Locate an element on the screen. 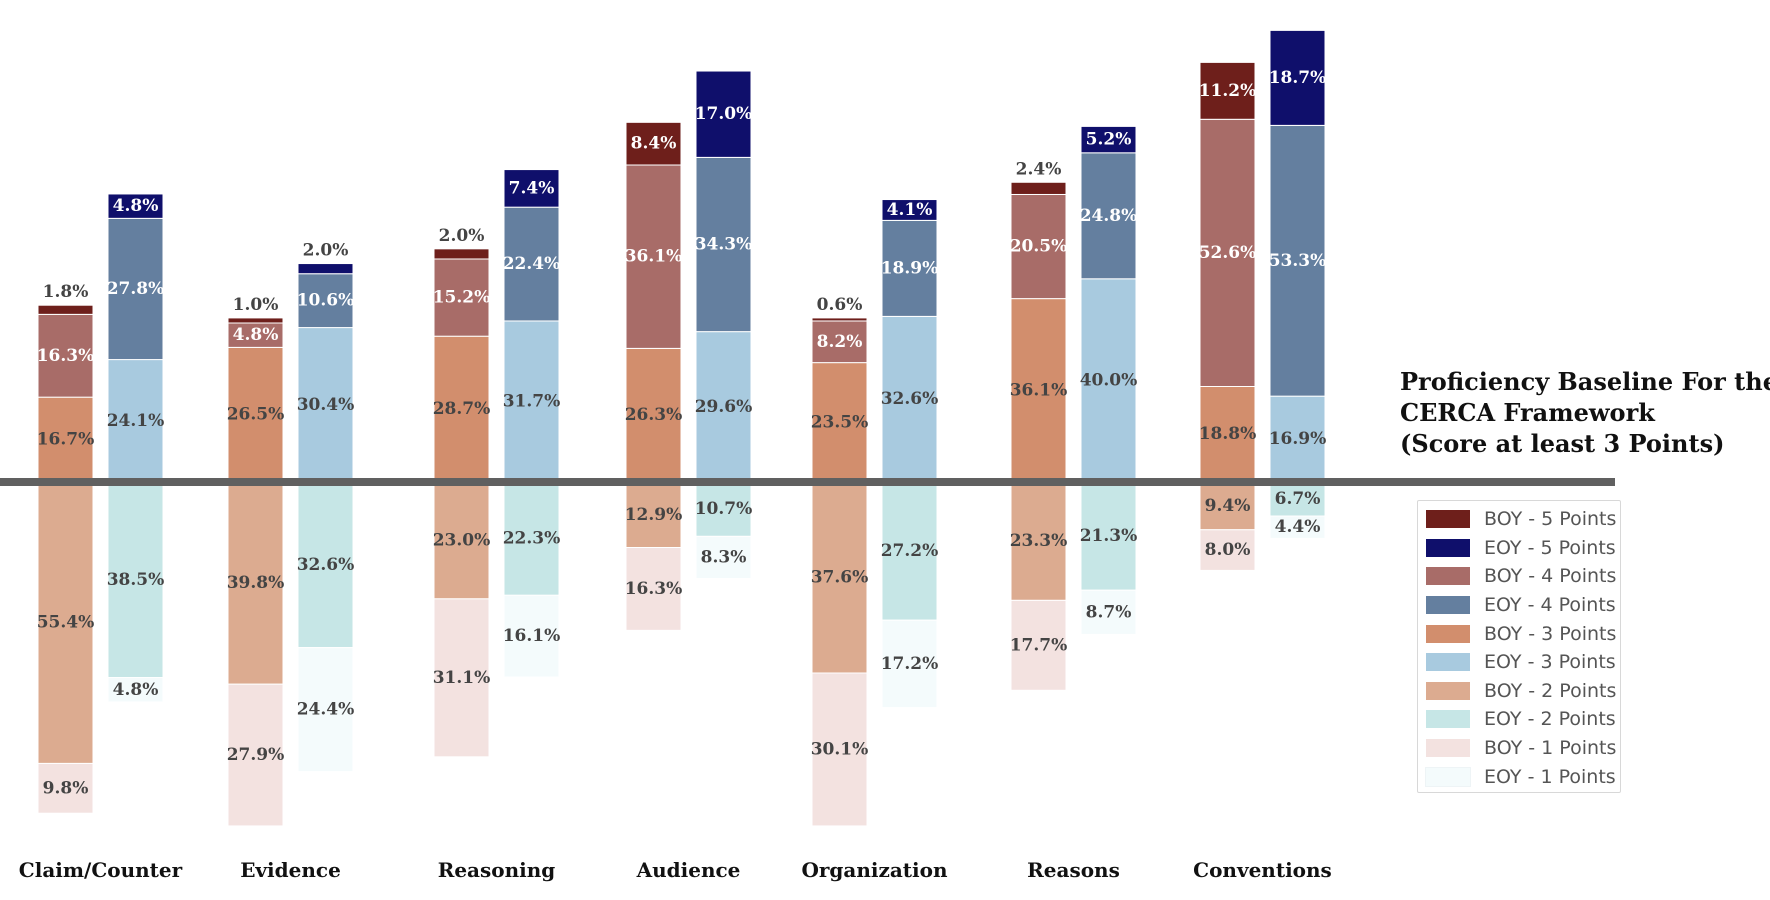  legend-item: EOY - 4 Points is located at coordinates (1519, 605).